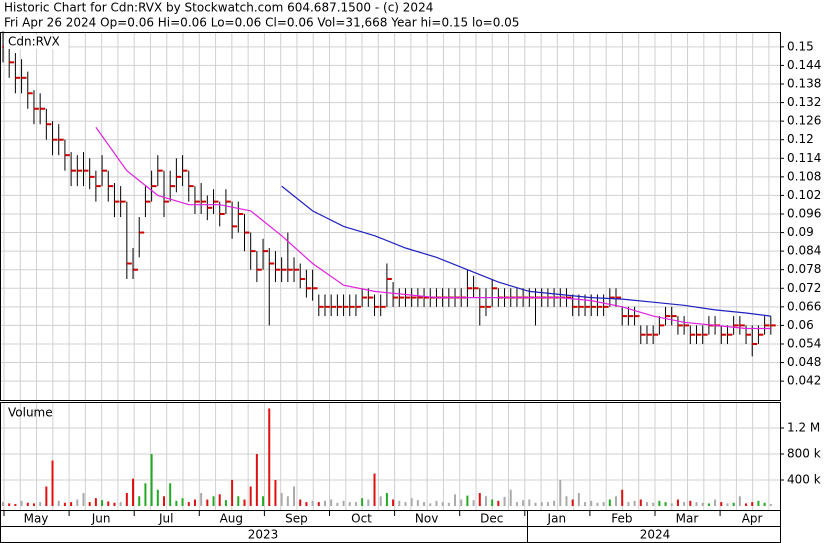  What do you see at coordinates (752, 519) in the screenshot?
I see `month-label: Apr` at bounding box center [752, 519].